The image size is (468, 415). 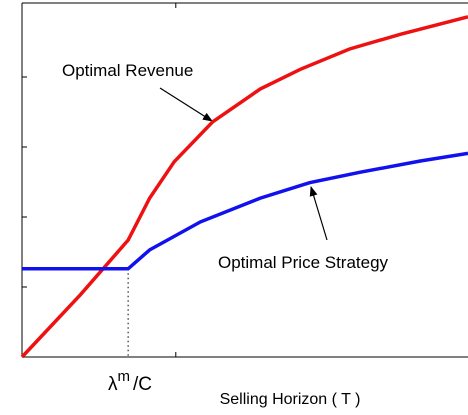 I want to click on annotation: Optimal Price Strategy, so click(x=303, y=262).